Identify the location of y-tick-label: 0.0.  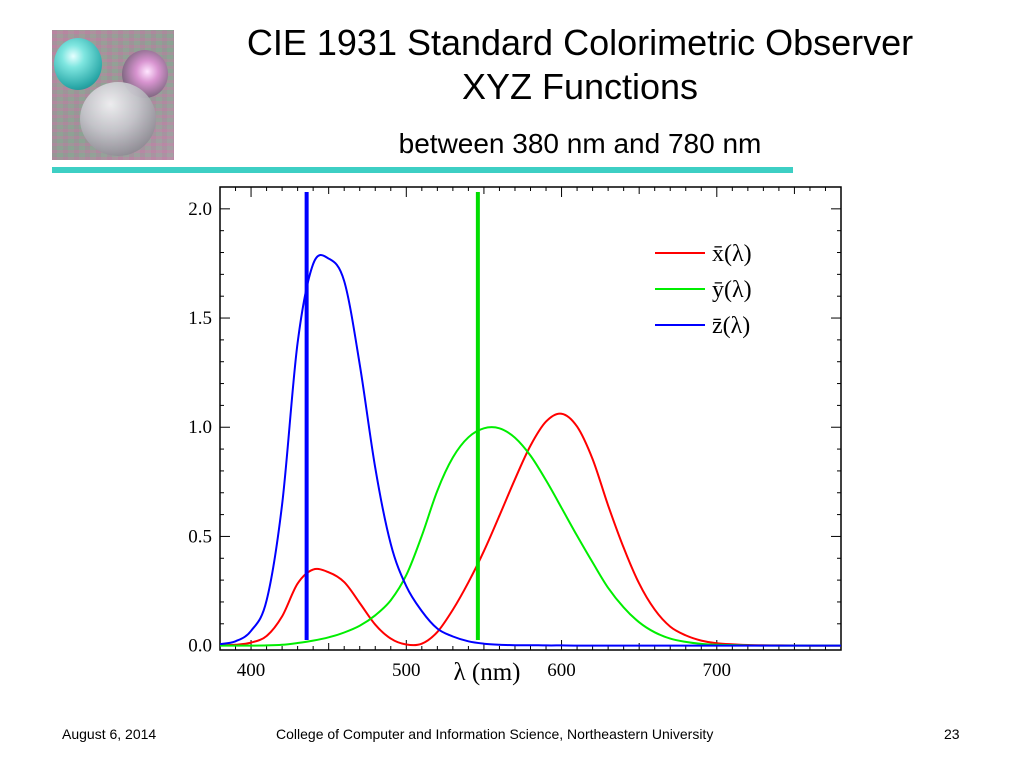
(200, 646).